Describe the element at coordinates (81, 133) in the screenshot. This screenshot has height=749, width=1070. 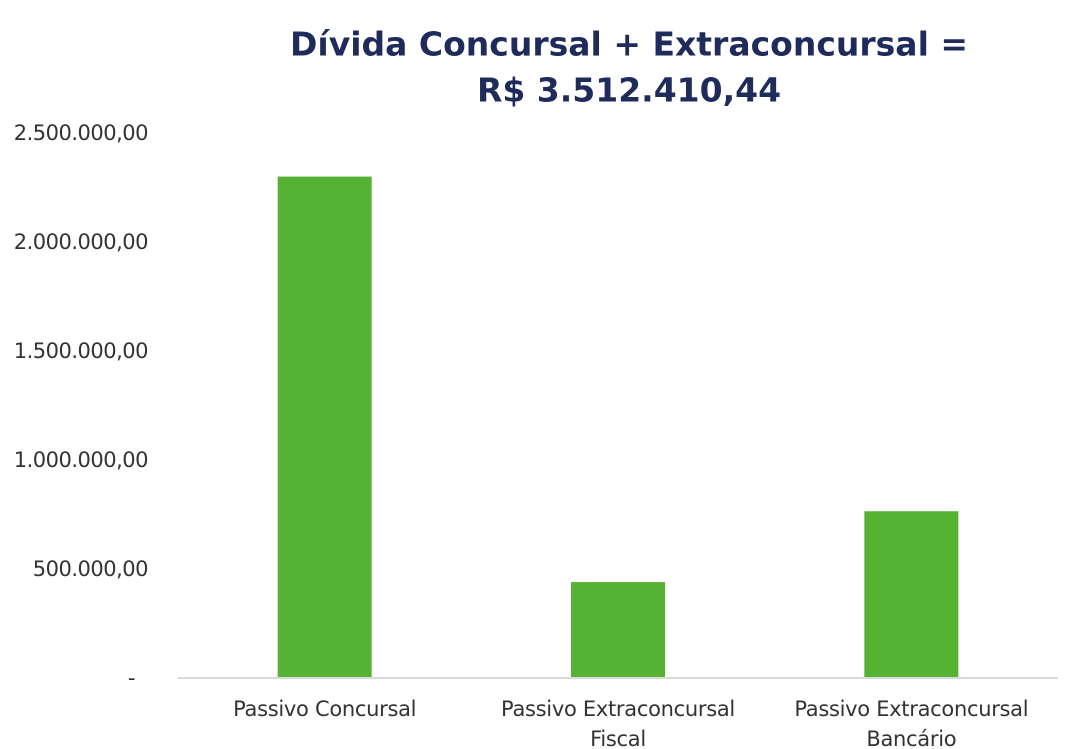
I see `y-tick-label: 2.500.000,00` at that location.